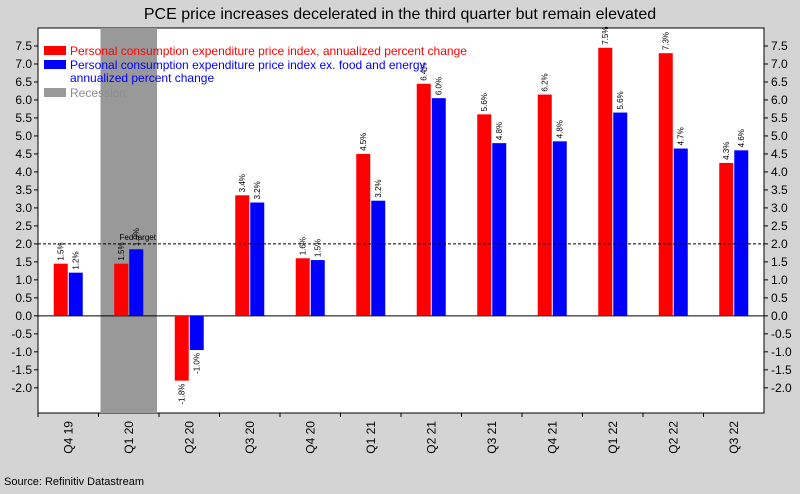  Describe the element at coordinates (424, 72) in the screenshot. I see `data-label: 6.4%` at that location.